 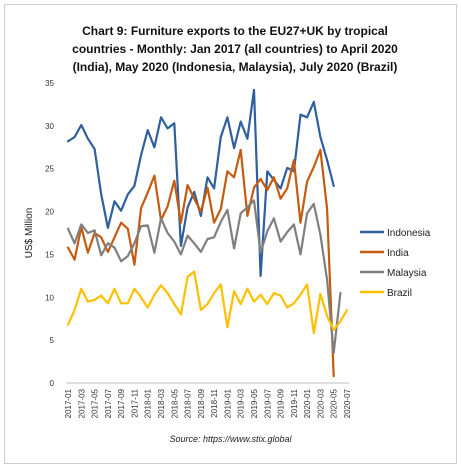 What do you see at coordinates (188, 403) in the screenshot?
I see `x-tick-label: 2018-07` at bounding box center [188, 403].